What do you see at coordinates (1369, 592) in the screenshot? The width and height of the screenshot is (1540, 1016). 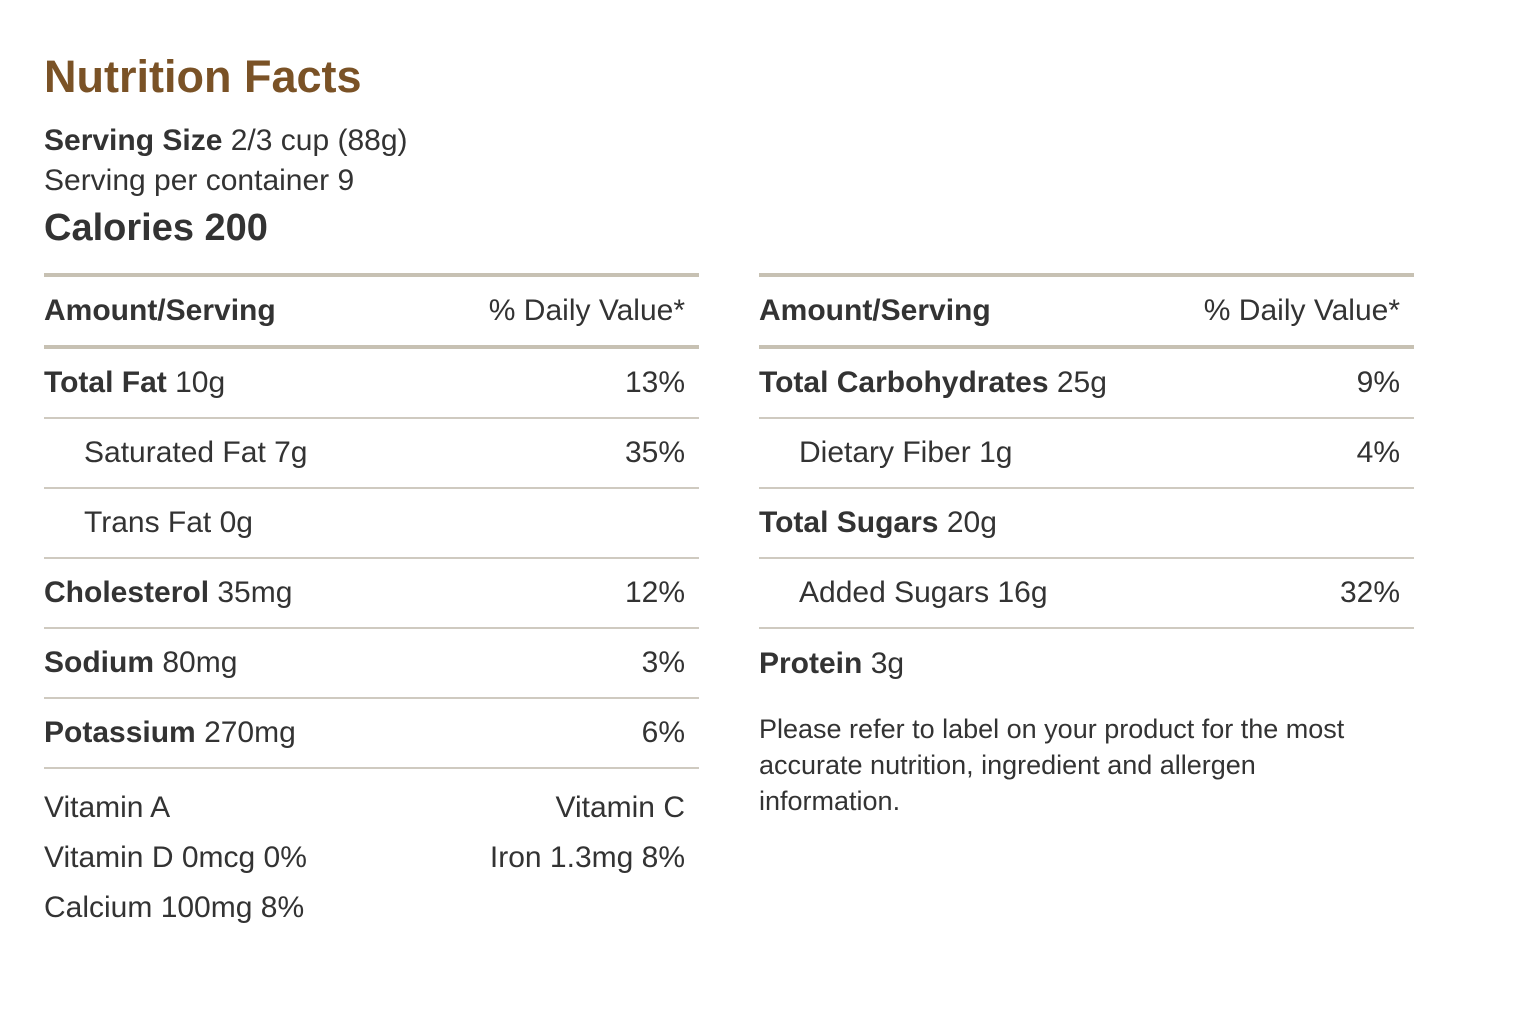 I see `nutrient-percent: 32%` at bounding box center [1369, 592].